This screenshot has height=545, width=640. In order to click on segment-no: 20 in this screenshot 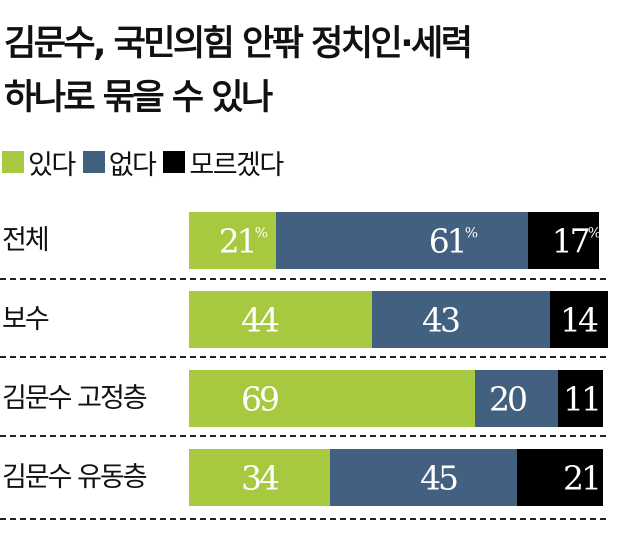, I will do `click(516, 398)`.